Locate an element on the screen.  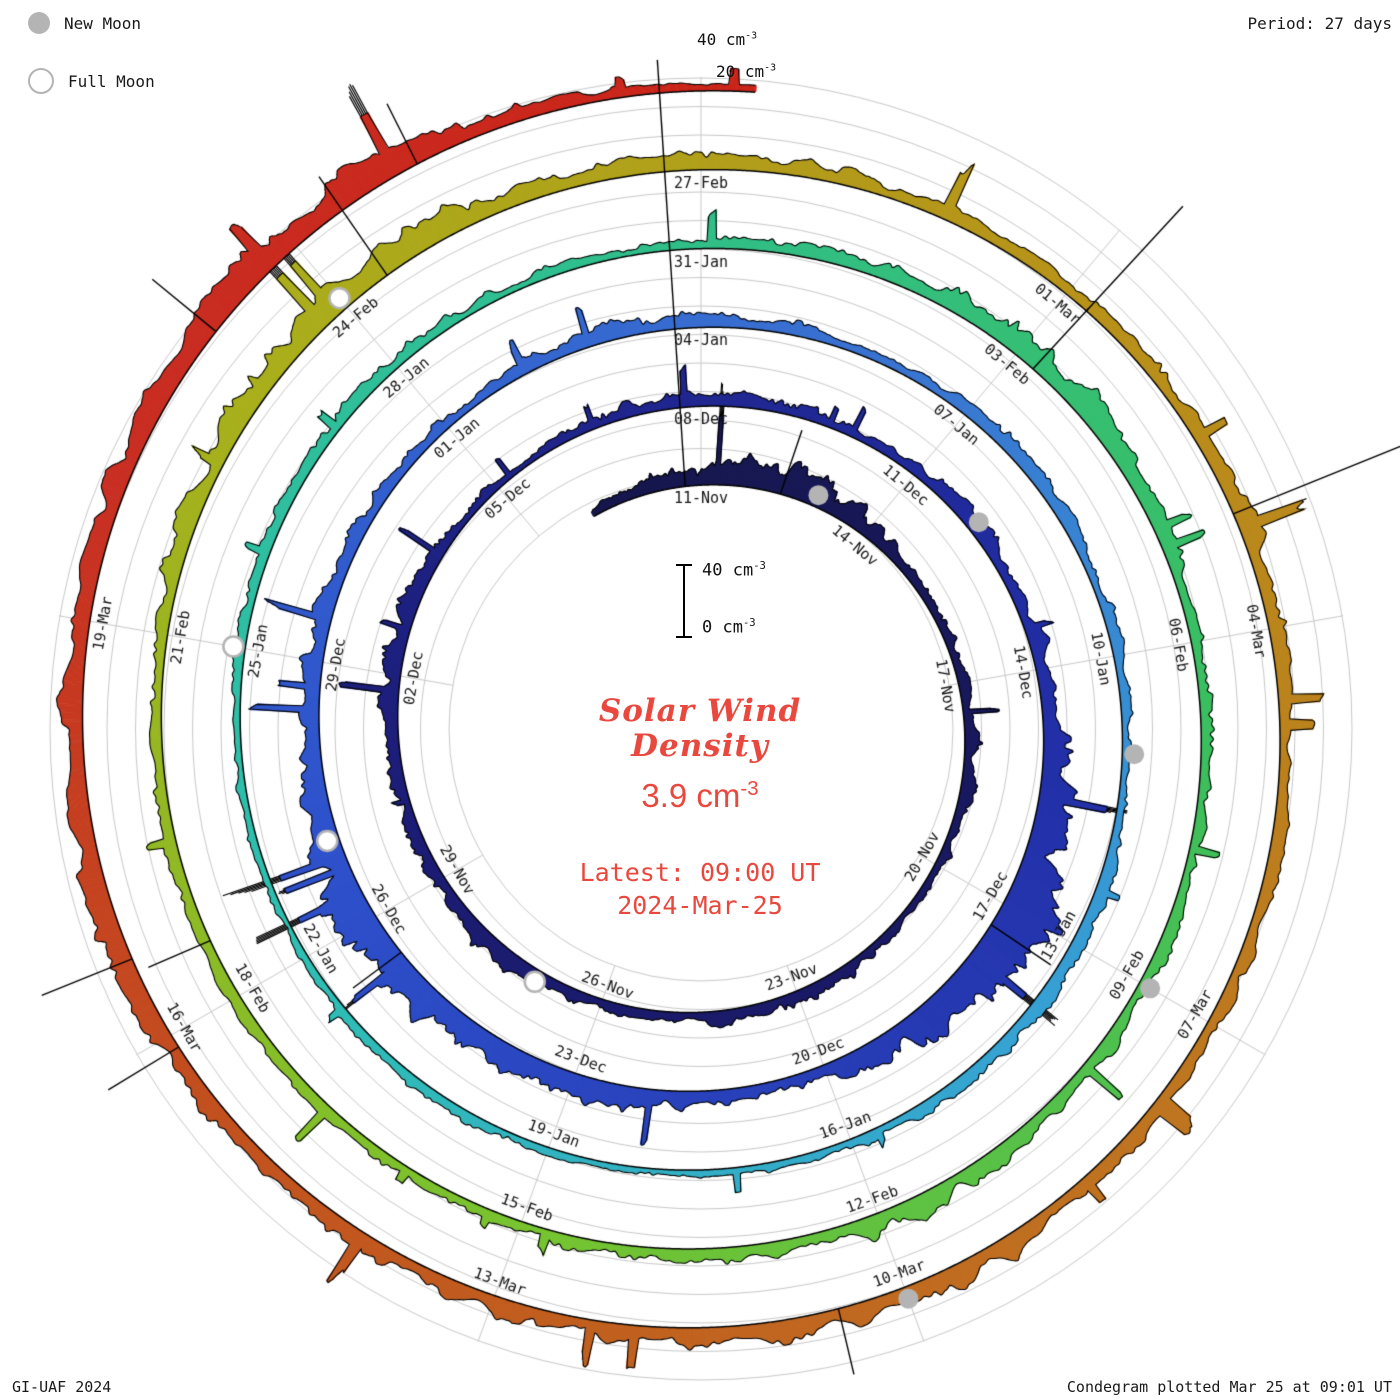
scale-bar-icon is located at coordinates (684, 601).